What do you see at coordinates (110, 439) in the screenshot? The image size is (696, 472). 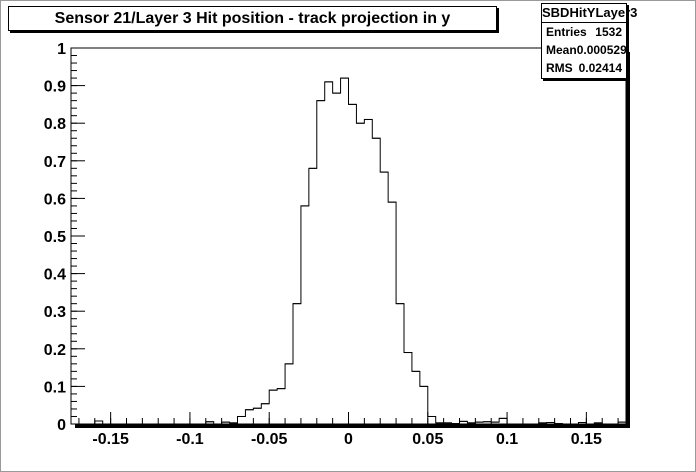 I see `x-tick-label: -0.15` at bounding box center [110, 439].